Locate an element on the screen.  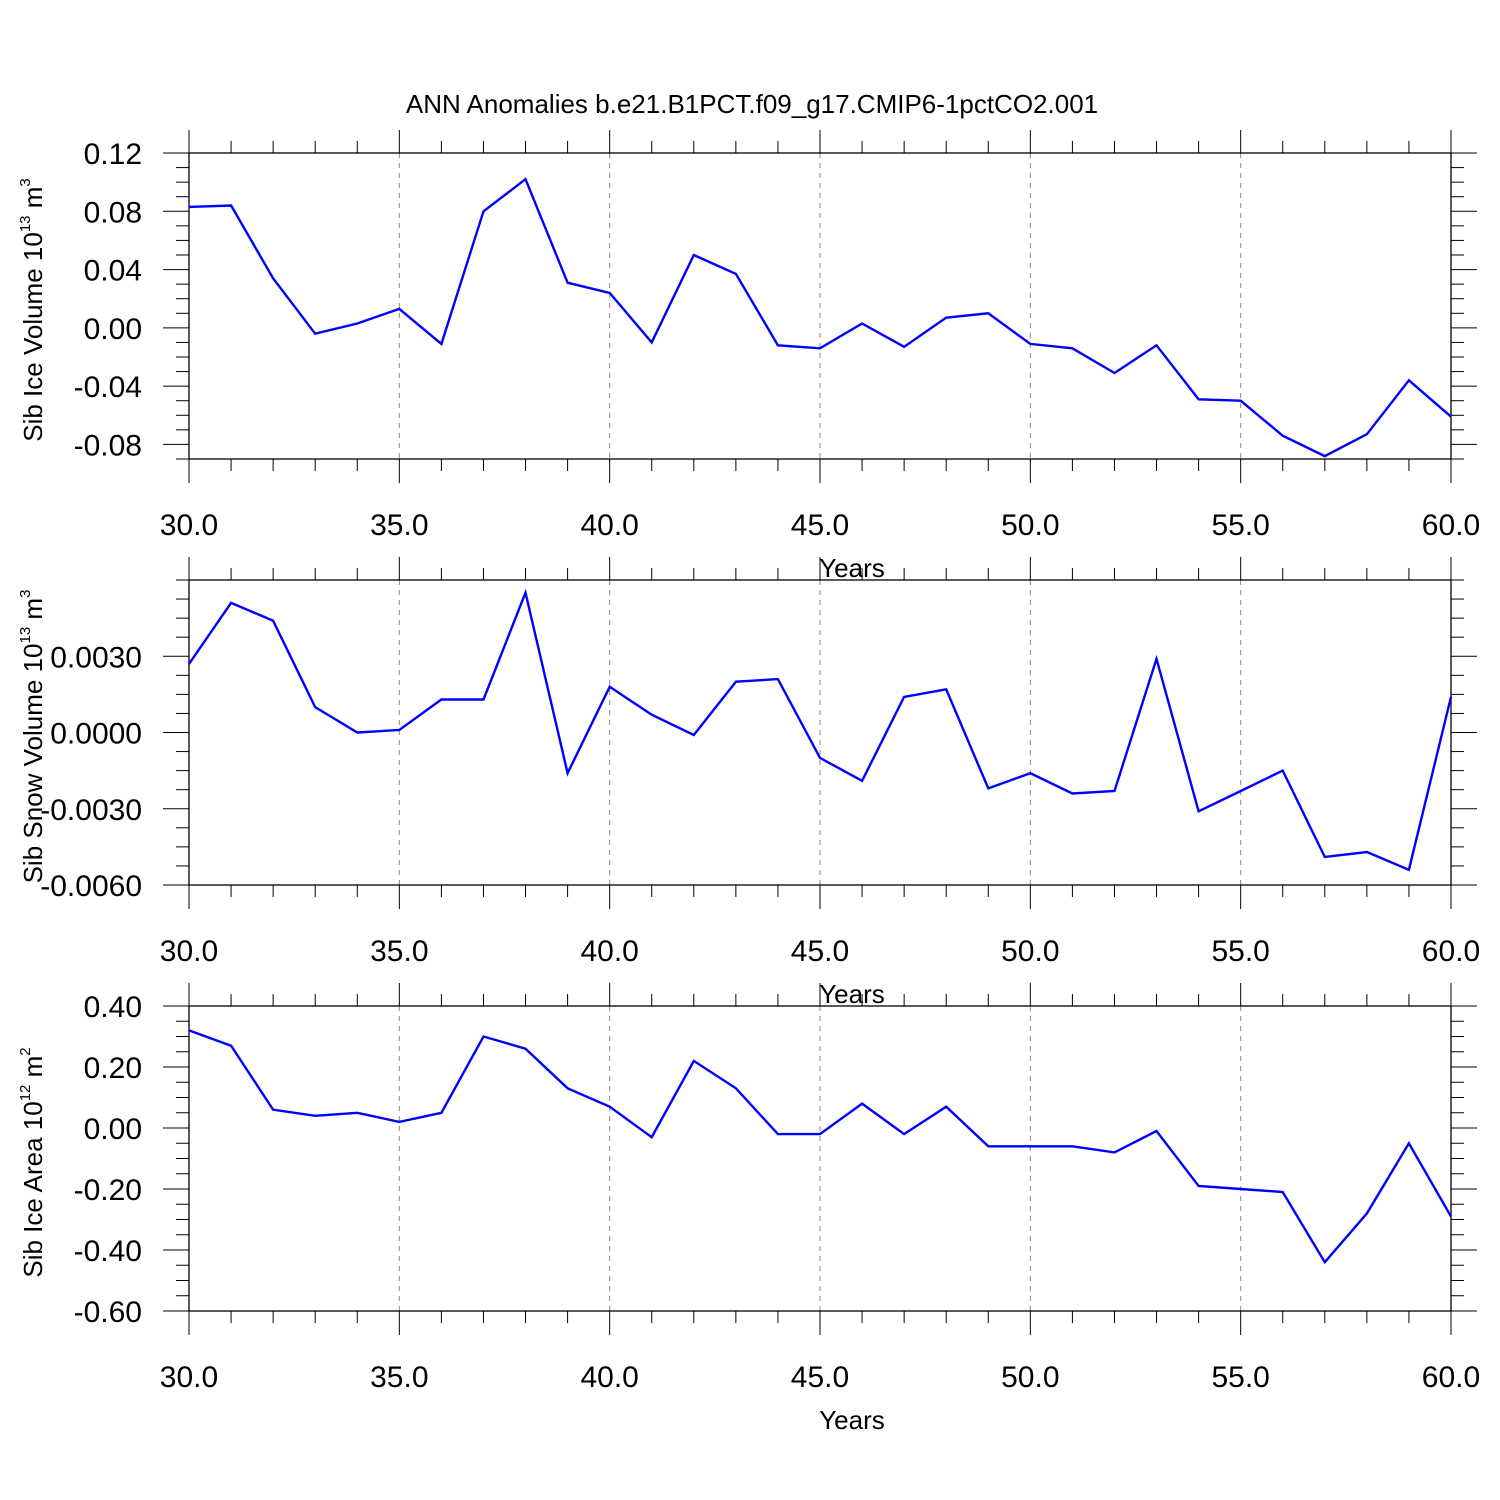
y-axis-title: Sib Ice Area 1012 m2 is located at coordinates (32, 1162).